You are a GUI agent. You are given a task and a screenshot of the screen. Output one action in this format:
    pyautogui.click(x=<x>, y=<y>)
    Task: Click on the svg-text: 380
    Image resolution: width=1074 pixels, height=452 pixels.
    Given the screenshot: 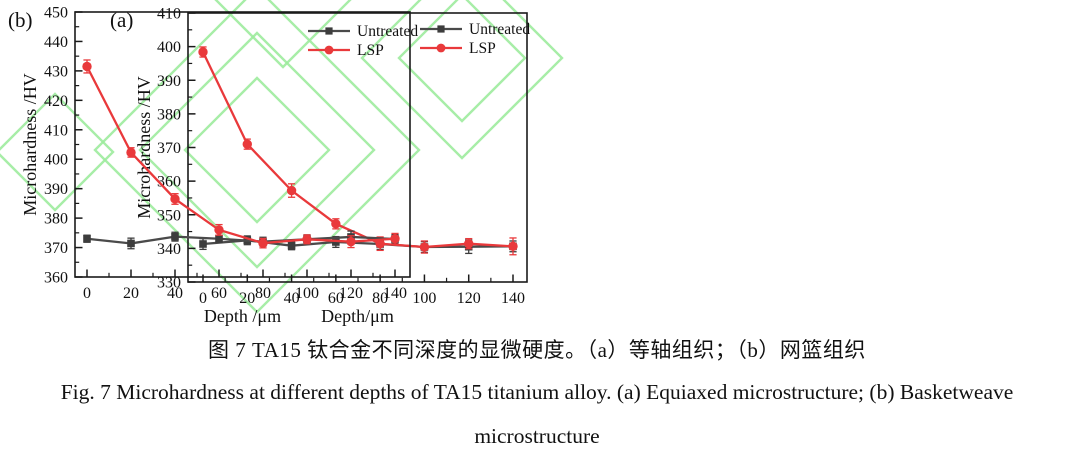 What is the action you would take?
    pyautogui.click(x=56, y=219)
    